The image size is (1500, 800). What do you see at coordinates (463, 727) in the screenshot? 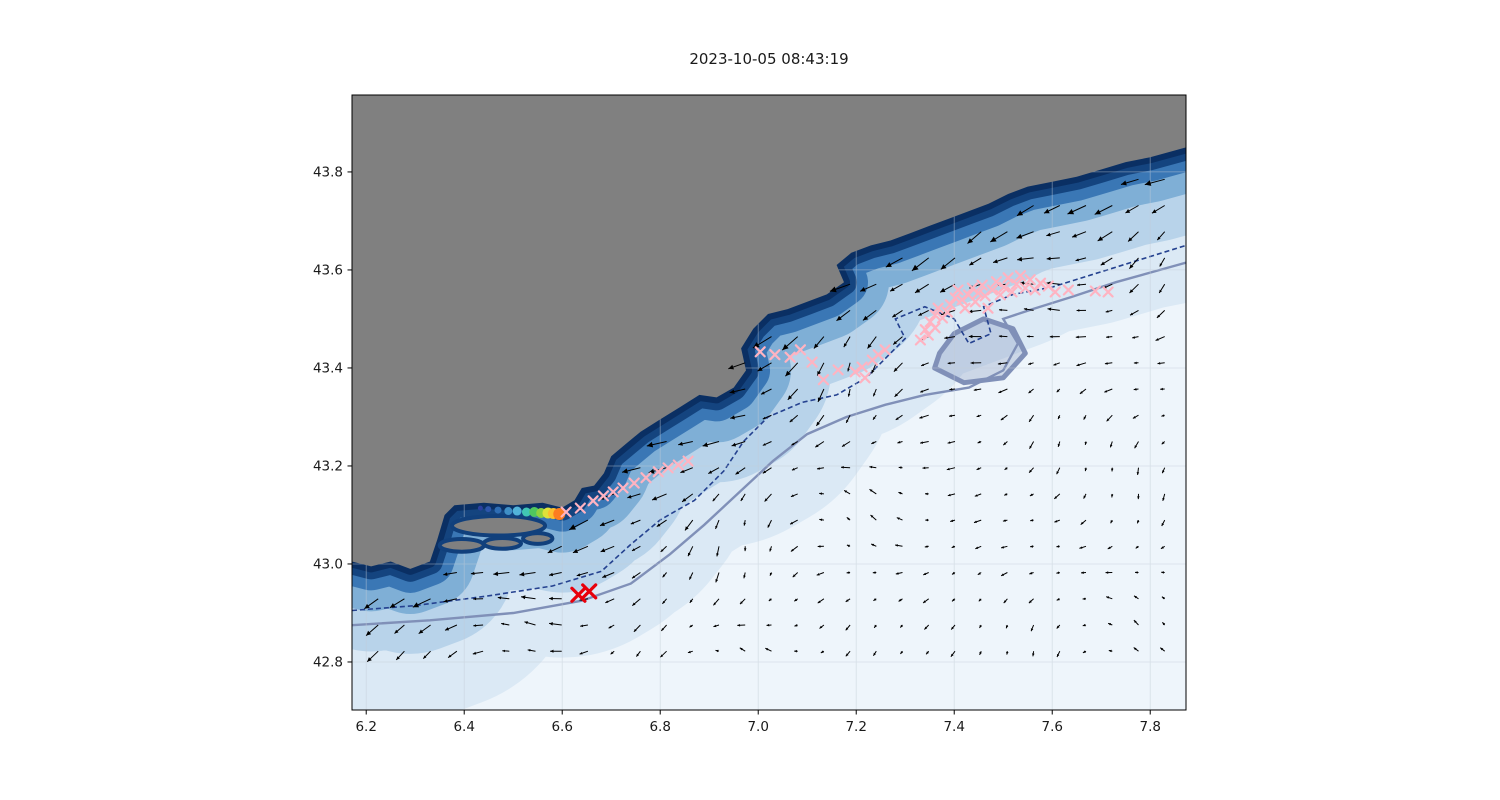
I see `x-tick-label: 6.4` at bounding box center [463, 727].